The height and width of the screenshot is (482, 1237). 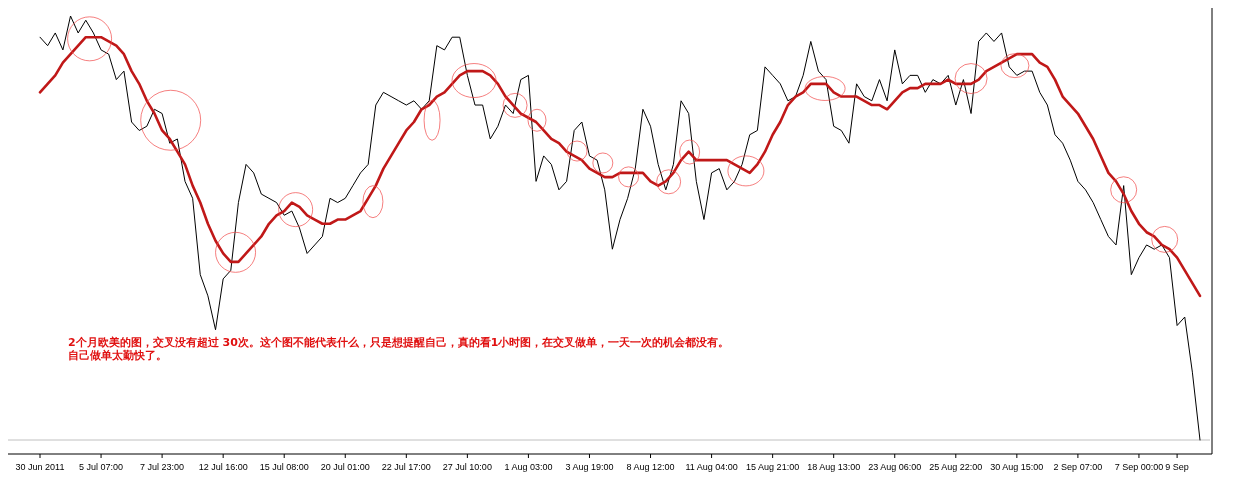 I want to click on x-tick-label: 8 Aug 12:00, so click(x=650, y=467).